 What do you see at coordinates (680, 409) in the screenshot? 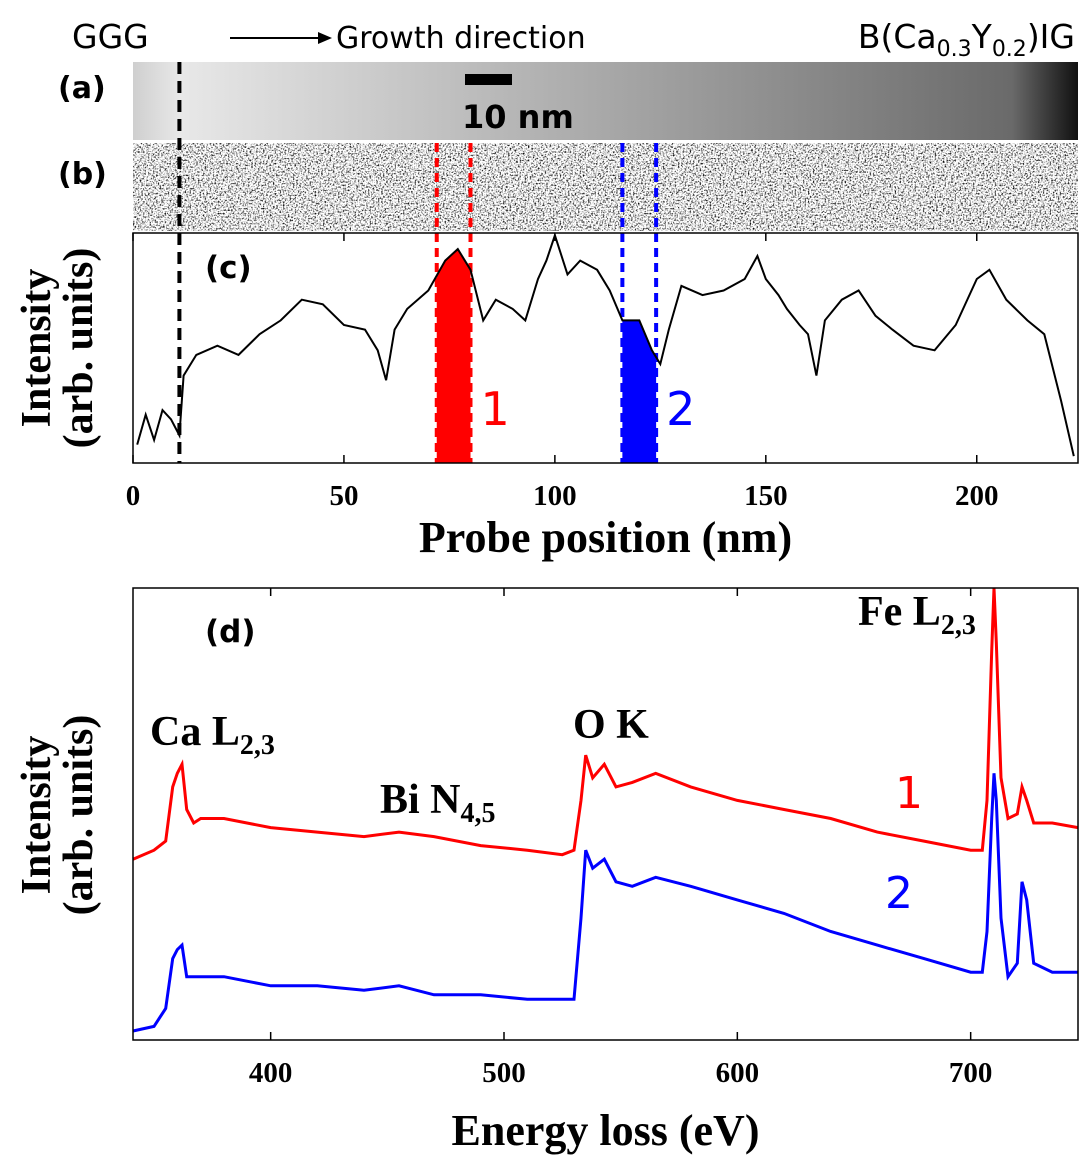
I see `region-label: 2` at bounding box center [680, 409].